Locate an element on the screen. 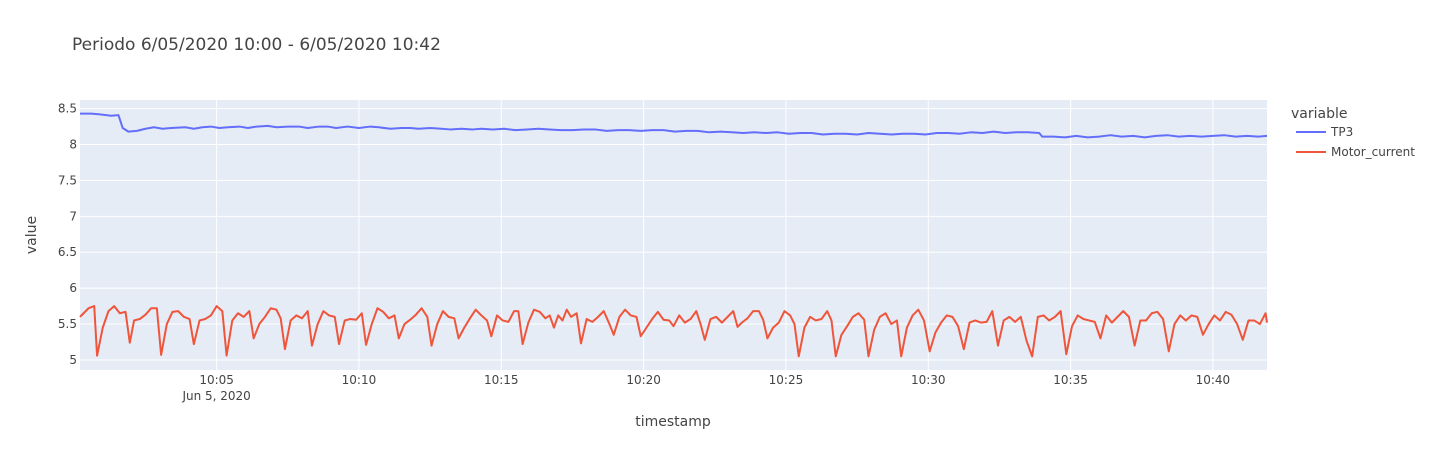 The image size is (1434, 450). x-tick-label: 10:20 is located at coordinates (643, 380).